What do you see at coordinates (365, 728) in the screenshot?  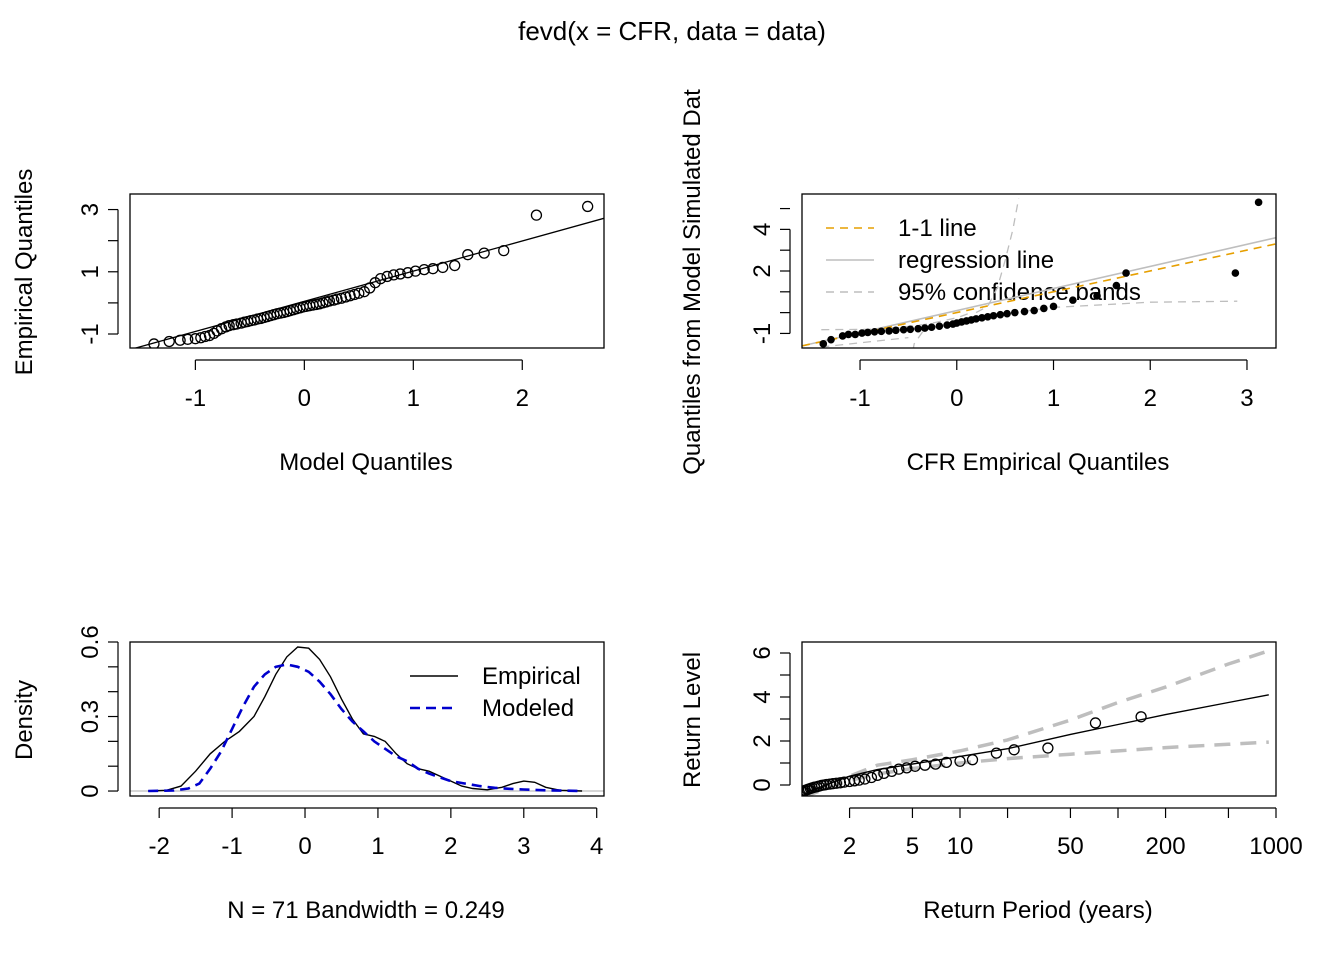 I see `density-modeled-line` at bounding box center [365, 728].